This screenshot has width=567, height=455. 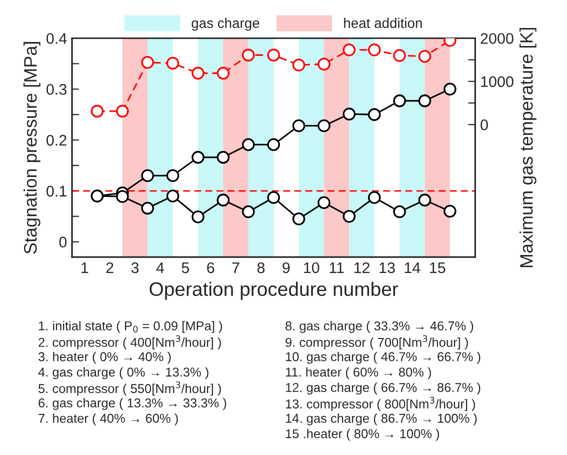 What do you see at coordinates (130, 326) in the screenshot?
I see `text: 1. initial state ( P$_{0}$ = 0.09 [MPa] )` at bounding box center [130, 326].